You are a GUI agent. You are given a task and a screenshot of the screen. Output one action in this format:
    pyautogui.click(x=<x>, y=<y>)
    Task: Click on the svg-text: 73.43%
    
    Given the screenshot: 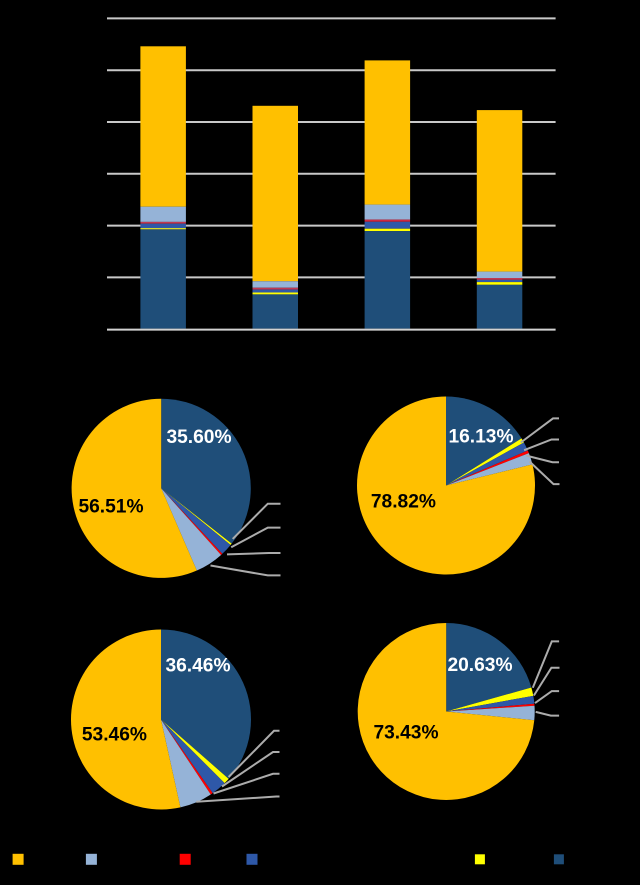 What is the action you would take?
    pyautogui.click(x=405, y=732)
    